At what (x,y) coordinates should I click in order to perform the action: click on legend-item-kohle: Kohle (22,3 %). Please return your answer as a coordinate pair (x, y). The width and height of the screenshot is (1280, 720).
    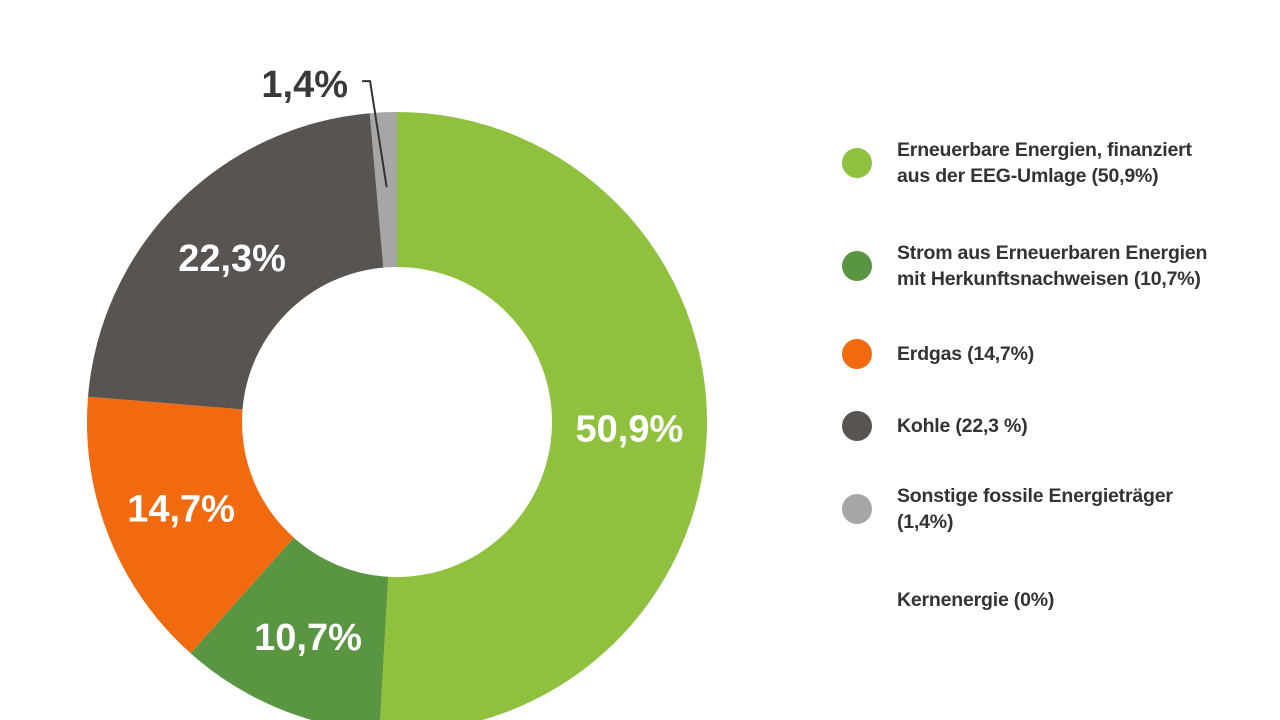
    Looking at the image, I should click on (1057, 426).